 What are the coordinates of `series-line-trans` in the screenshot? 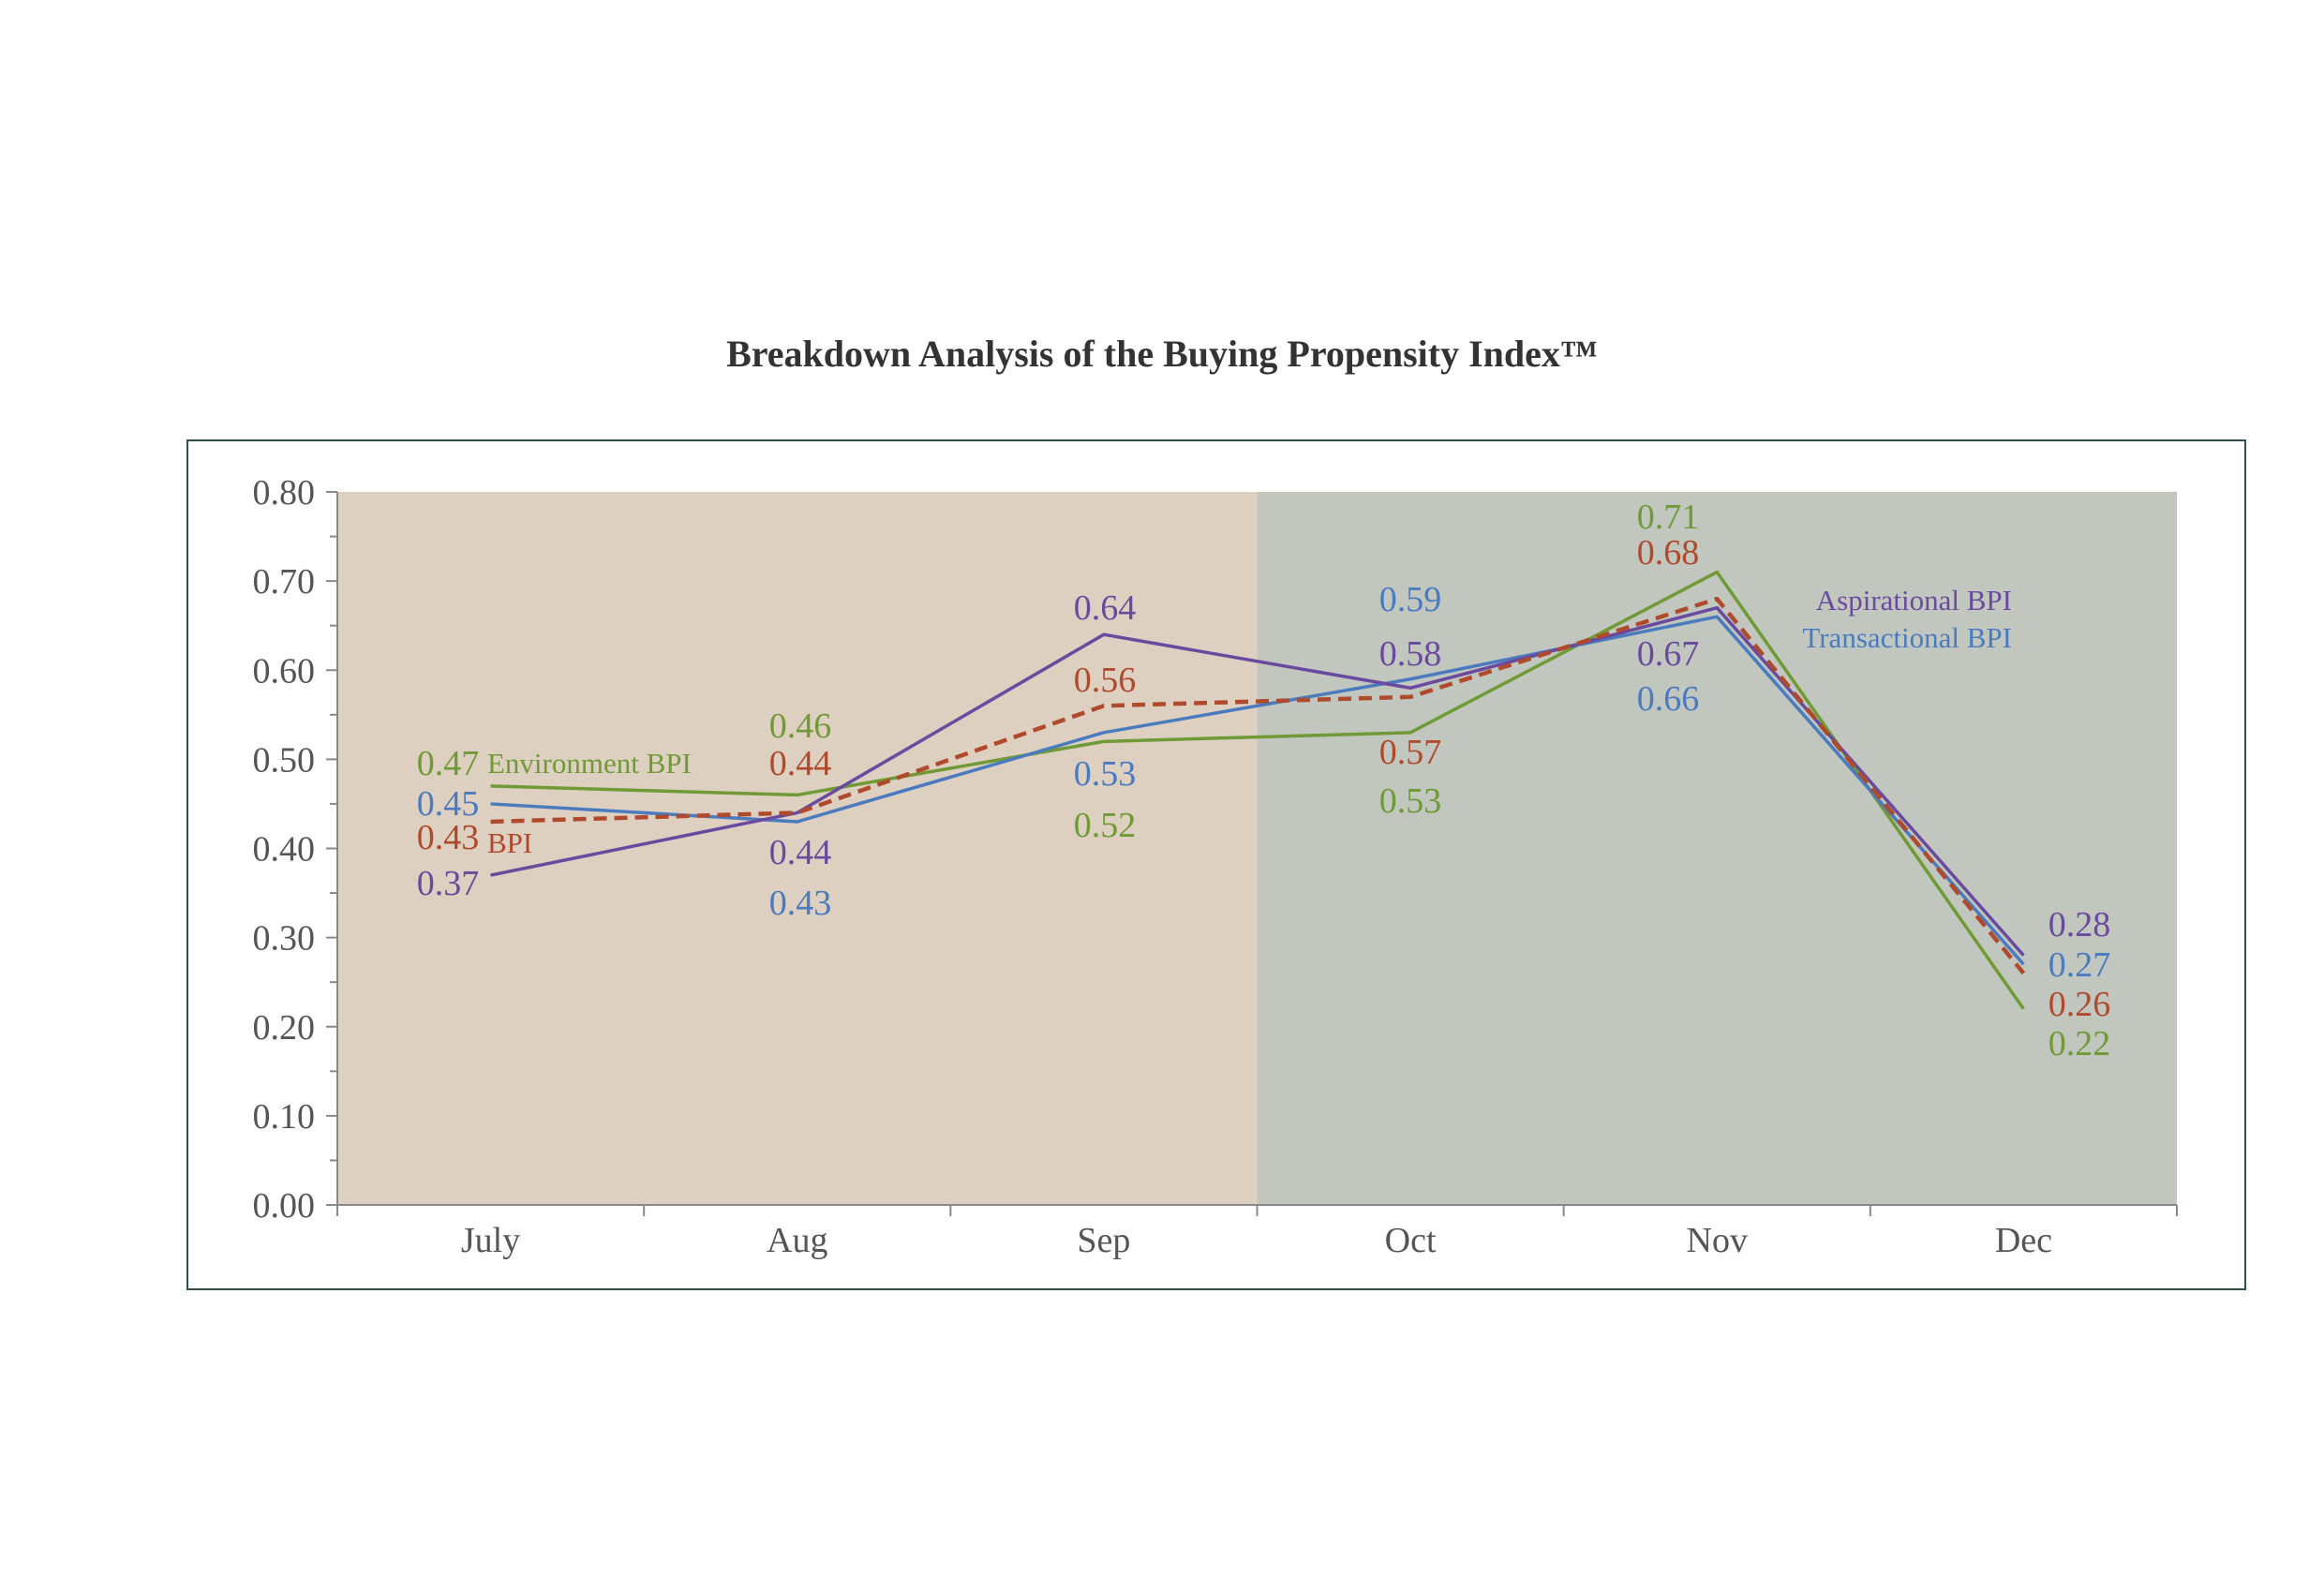 It's located at (1257, 790).